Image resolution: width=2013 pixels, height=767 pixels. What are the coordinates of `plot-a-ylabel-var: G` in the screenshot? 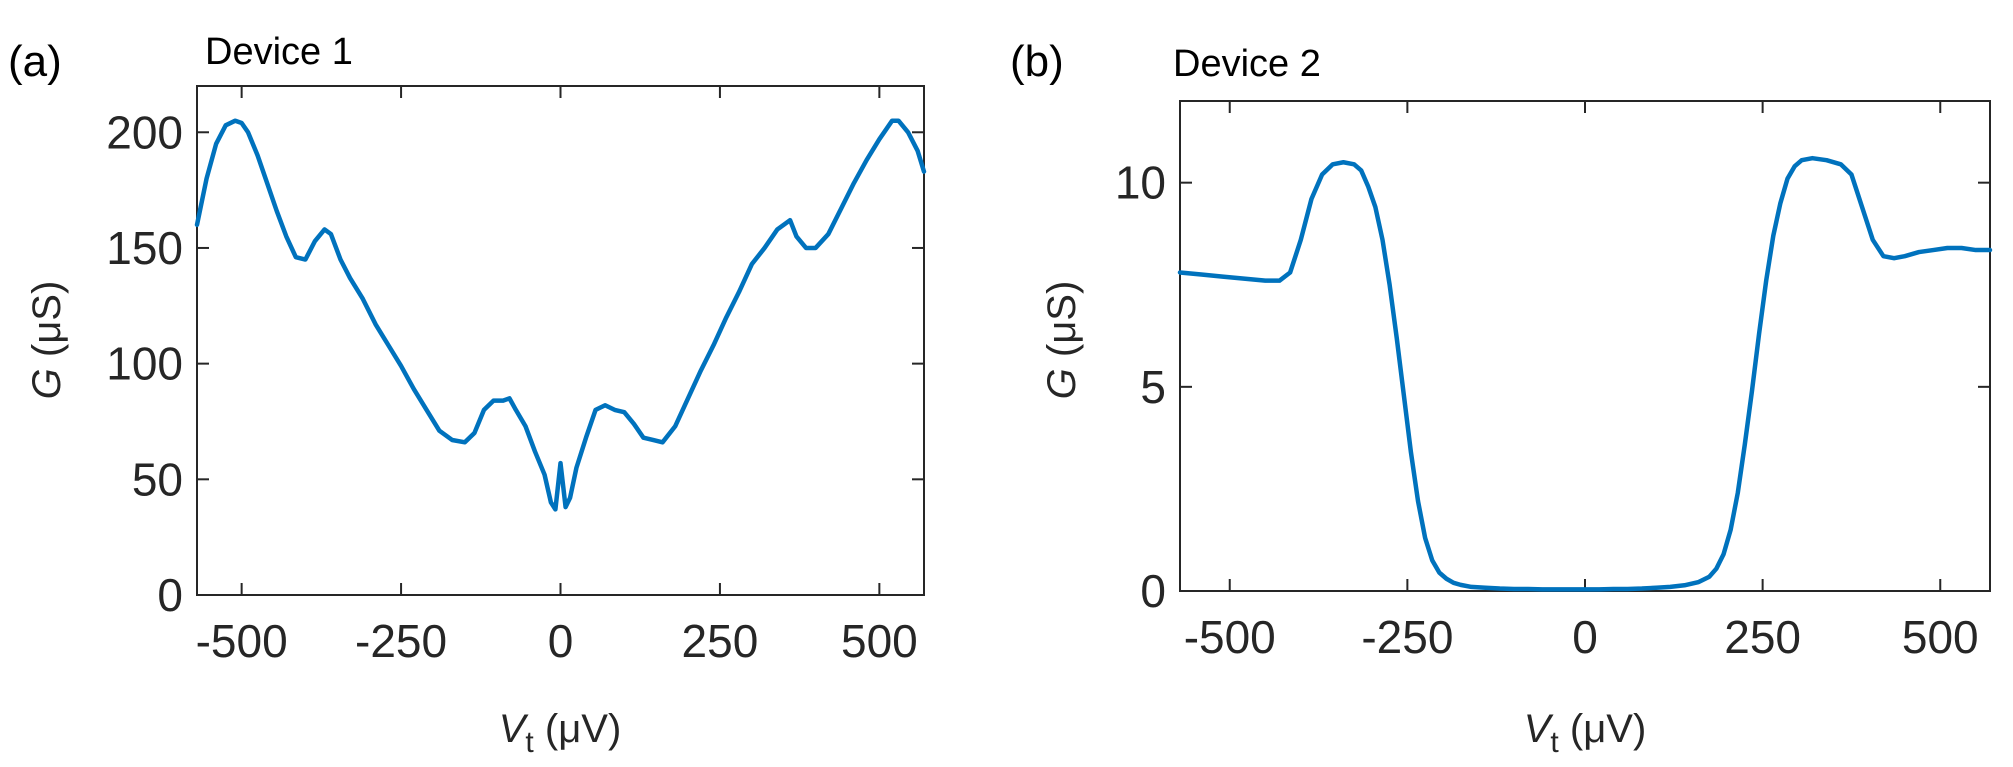 It's located at (47, 383).